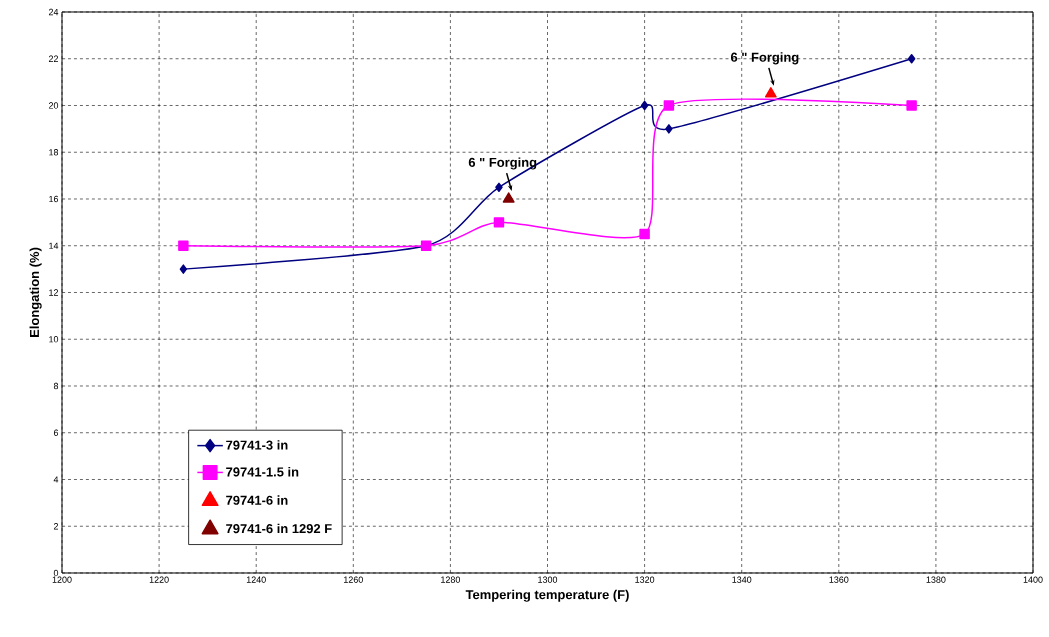 This screenshot has height=637, width=1049. I want to click on y-axis-title: Elongation (%), so click(35, 292).